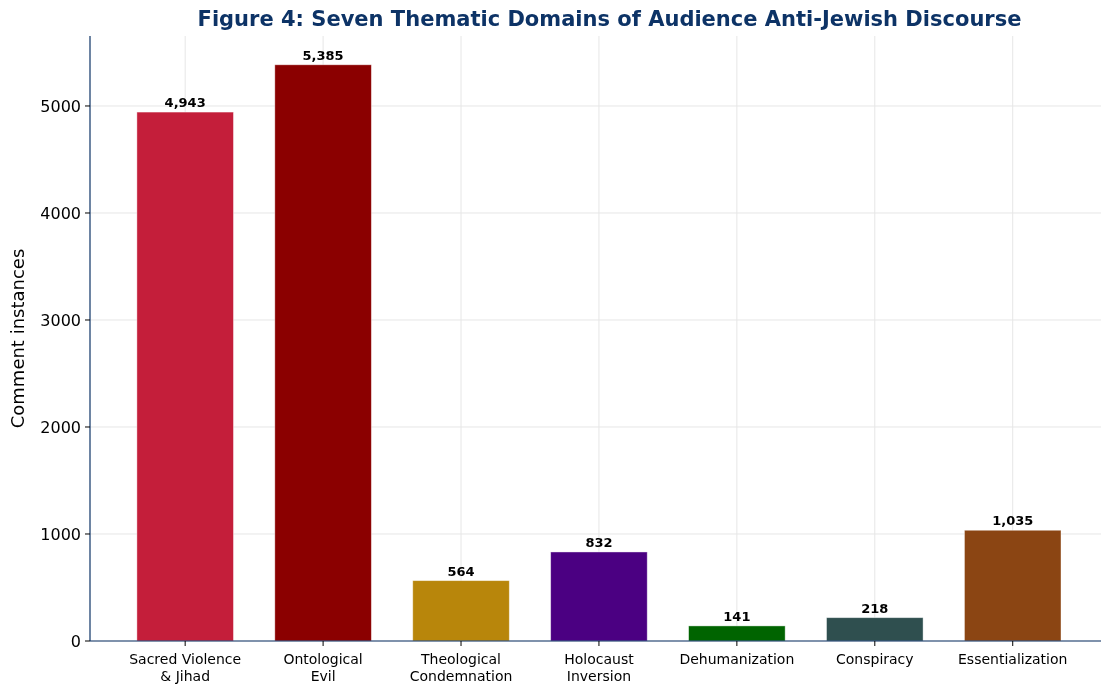  I want to click on x-tick-label: Ontological Evil, so click(323, 667).